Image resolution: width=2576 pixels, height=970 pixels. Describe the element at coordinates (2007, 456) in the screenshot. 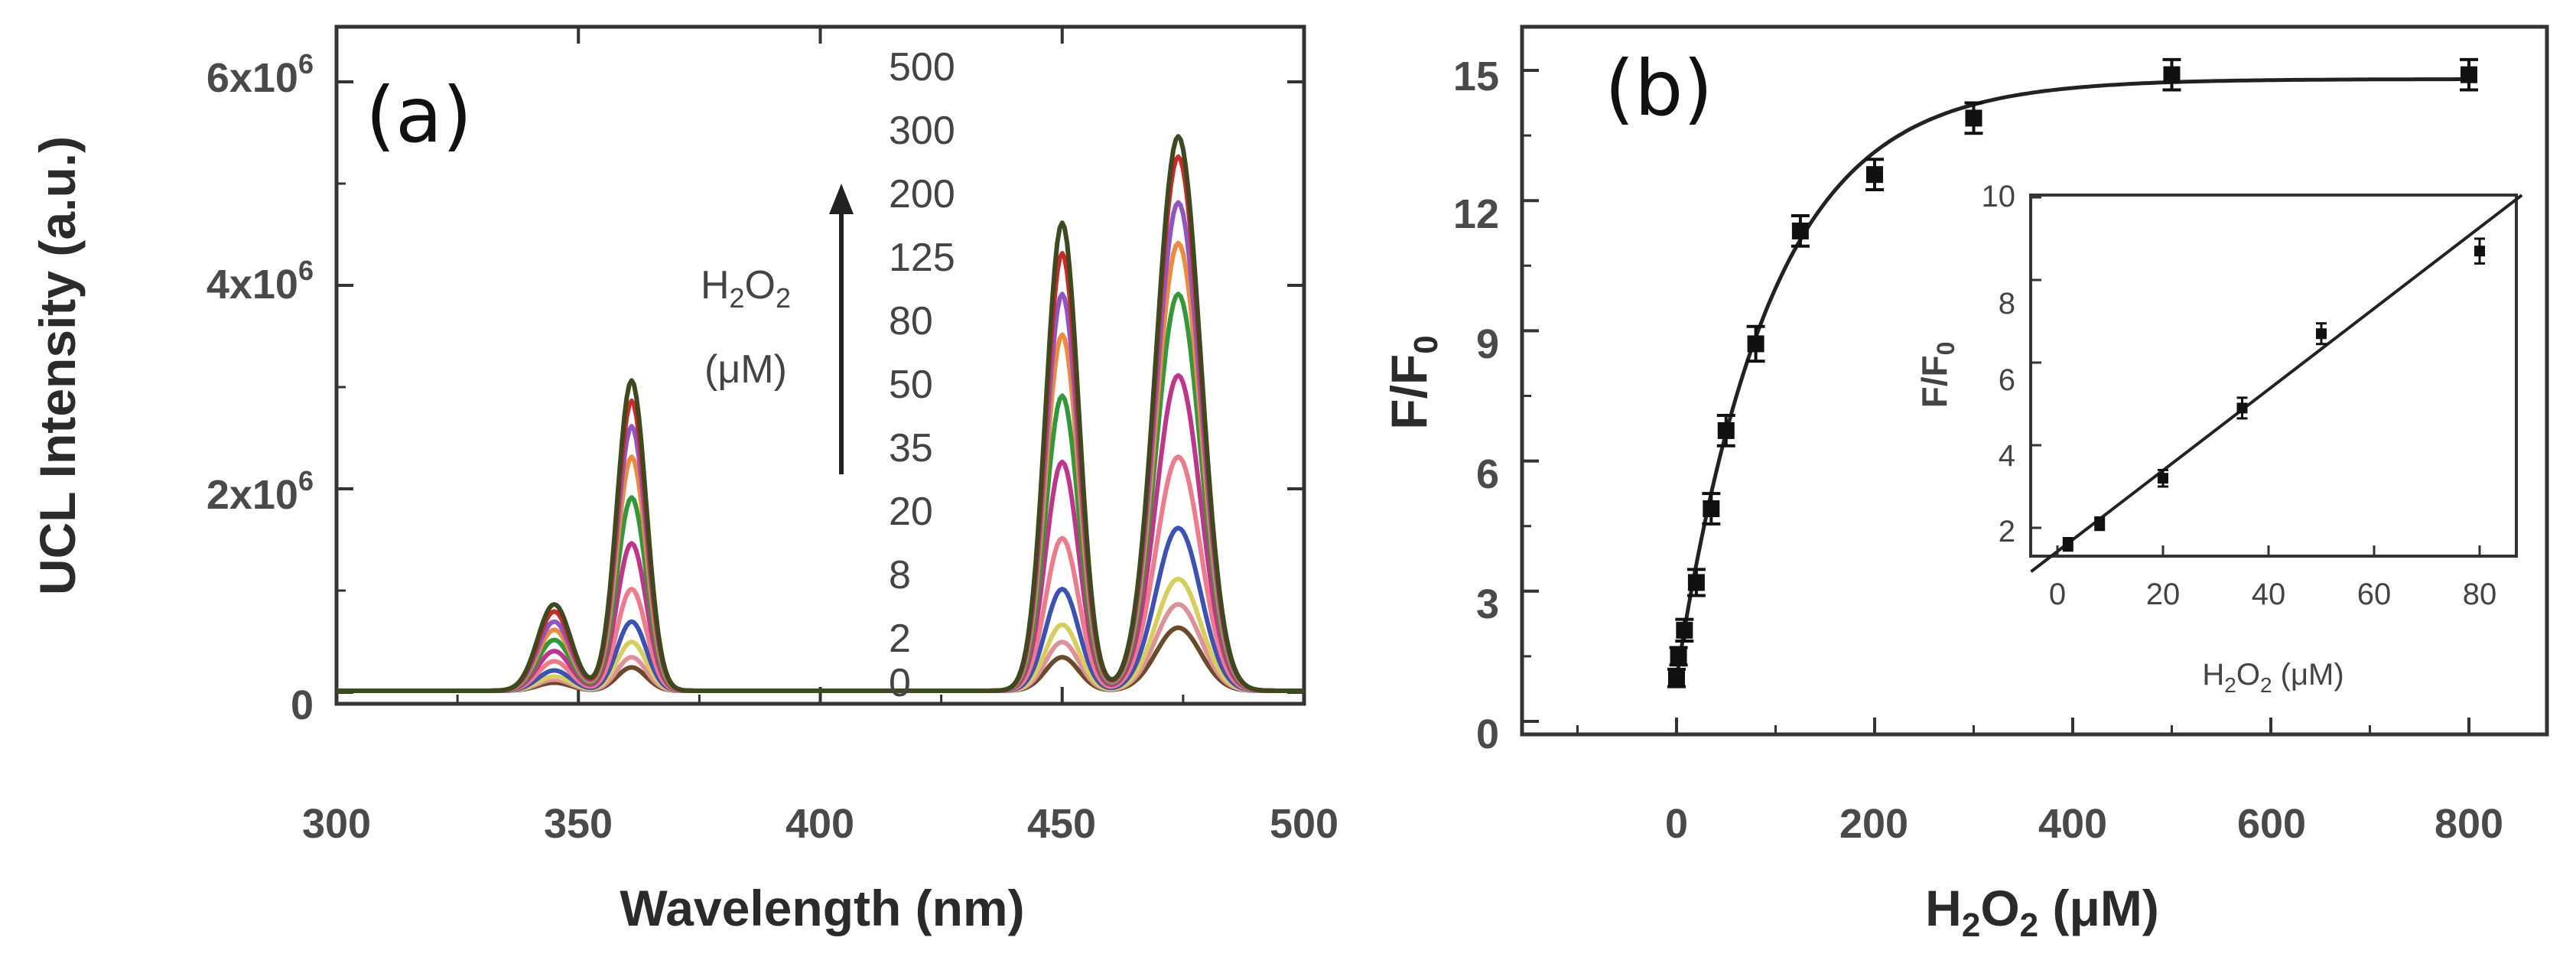

I see `panel-b-inset-ytick-4: 4` at that location.